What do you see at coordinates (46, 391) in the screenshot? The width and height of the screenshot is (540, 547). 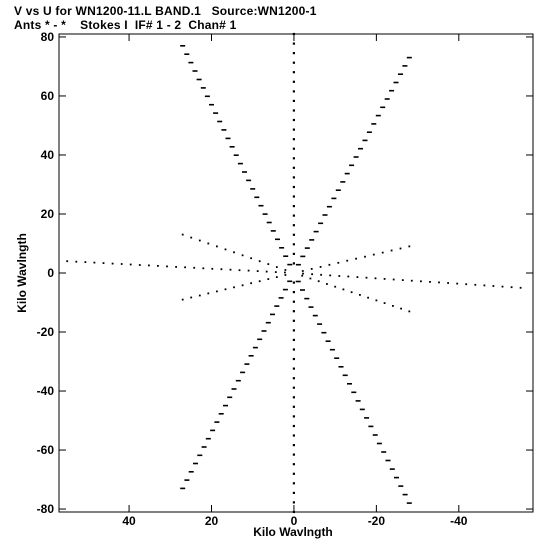 I see `y-tick-label: -40` at bounding box center [46, 391].